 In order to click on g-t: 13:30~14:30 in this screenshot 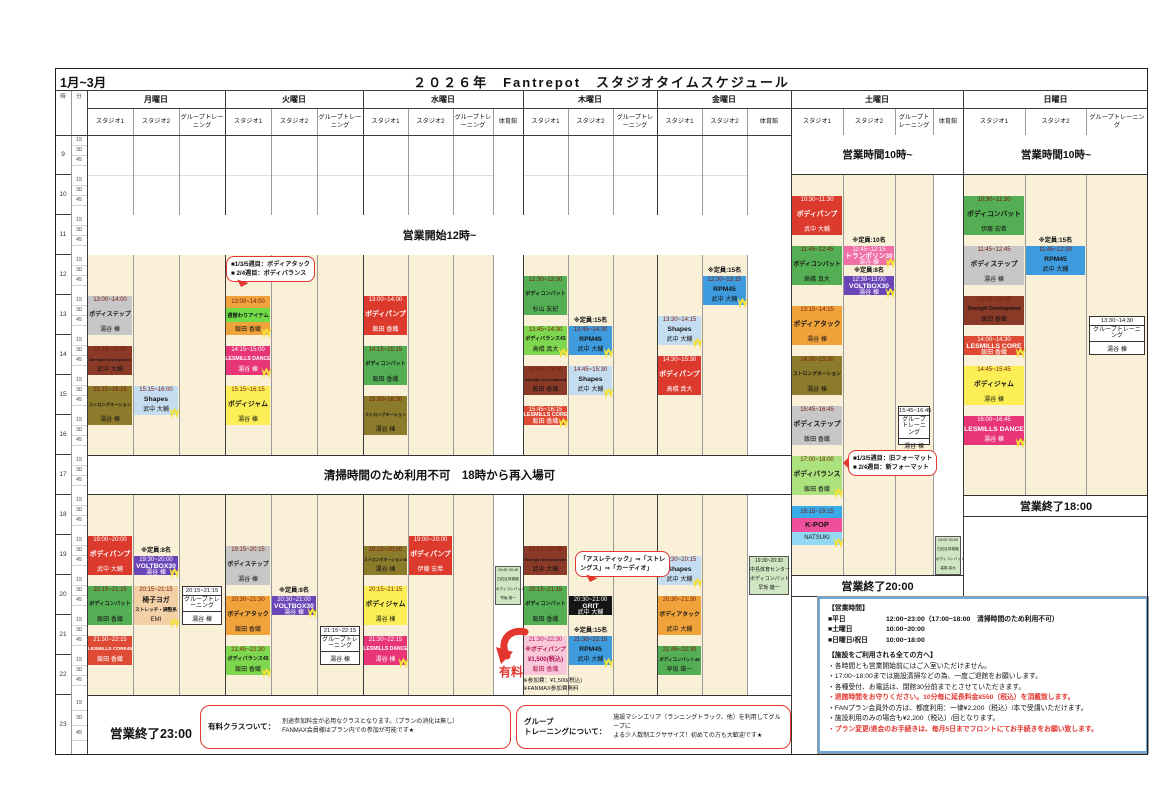, I will do `click(1117, 321)`.